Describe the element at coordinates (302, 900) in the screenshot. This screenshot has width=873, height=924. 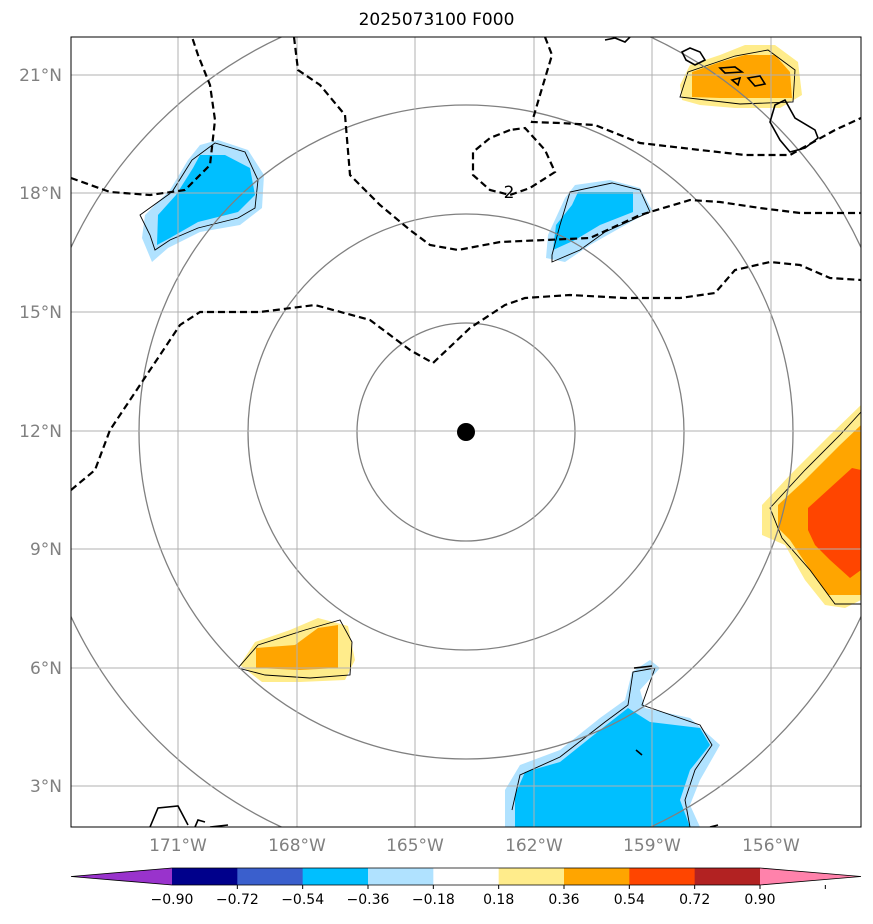
I see `colorbar-tick-label: −0.54` at that location.